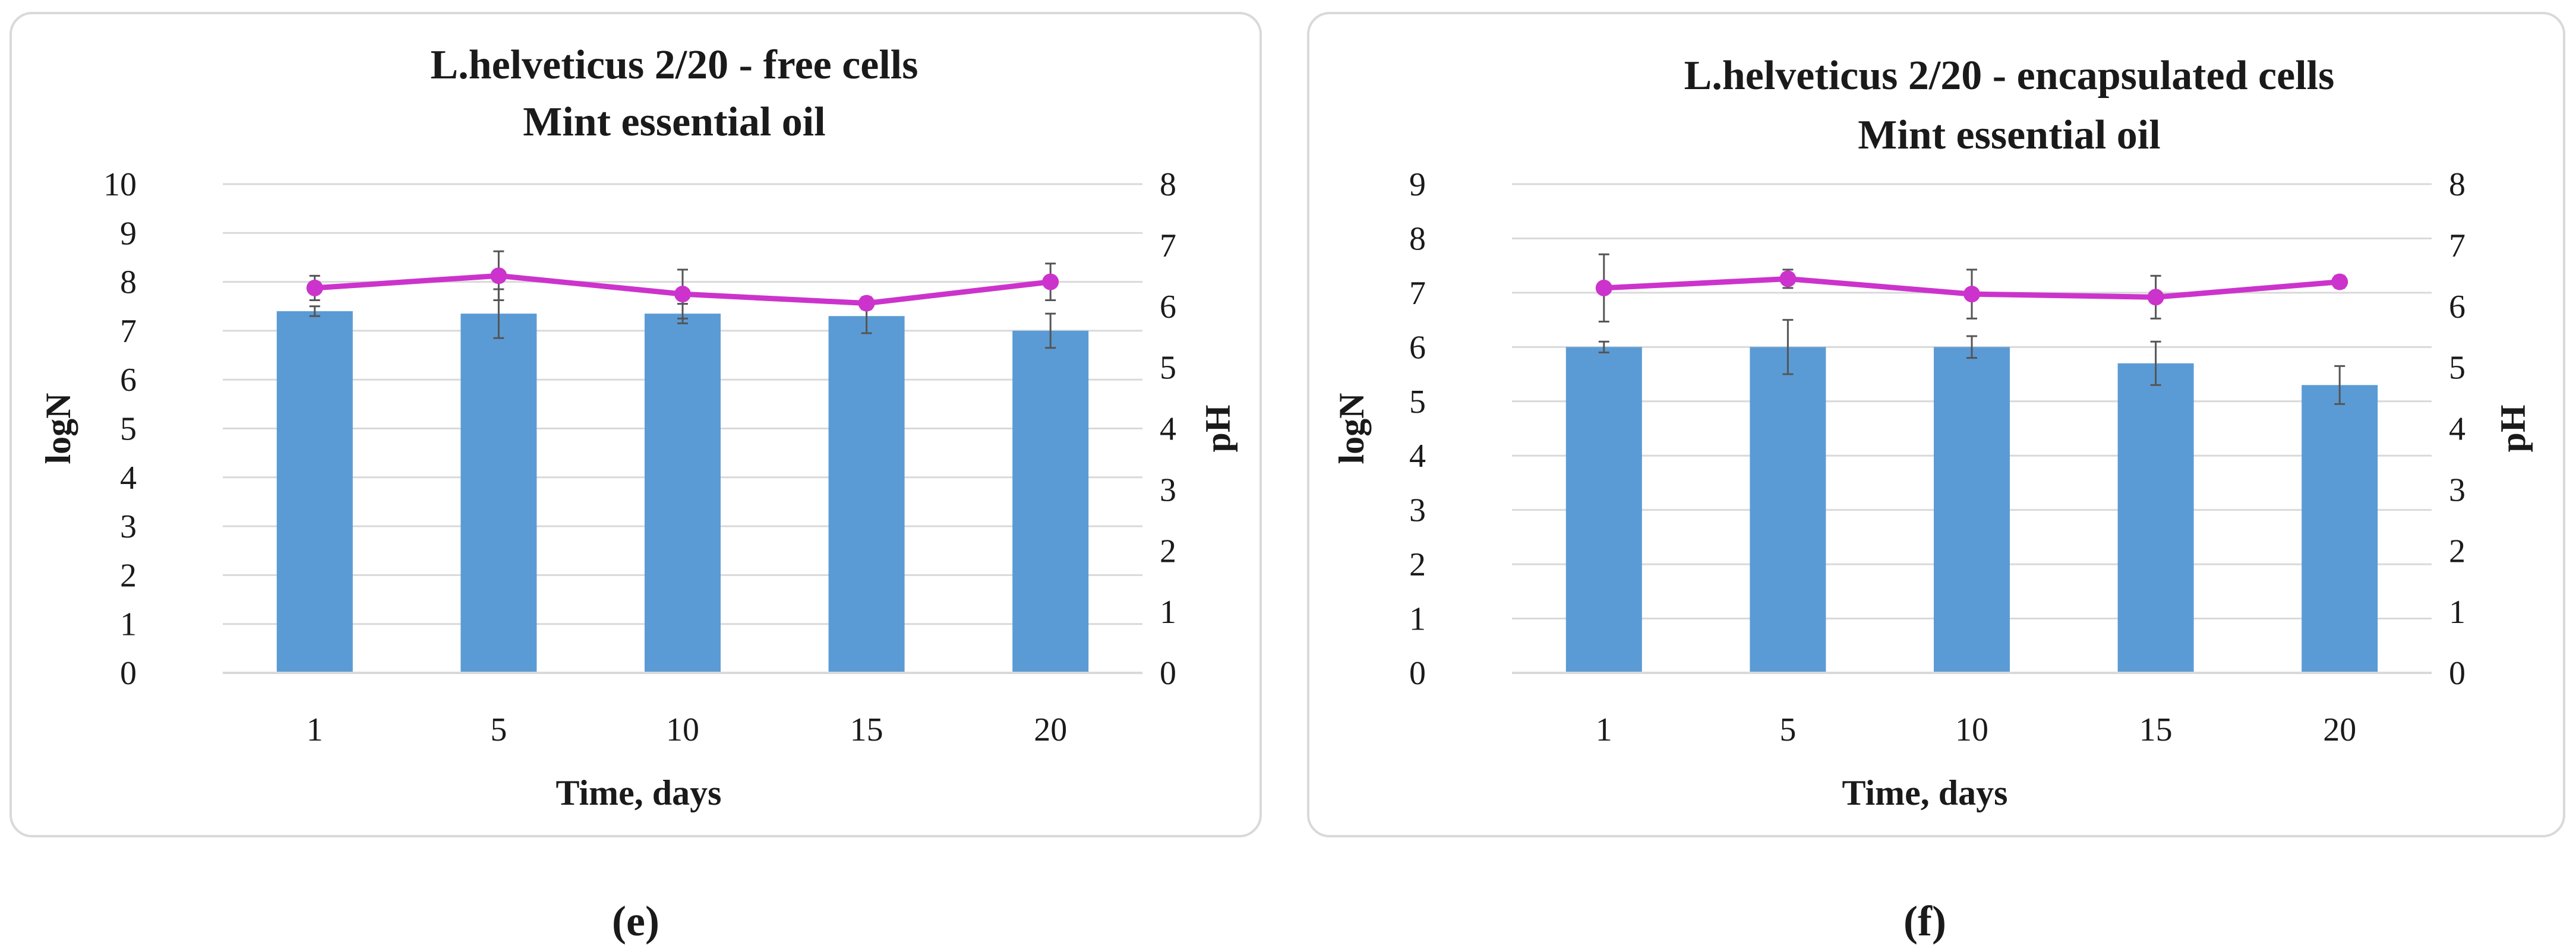  What do you see at coordinates (674, 65) in the screenshot?
I see `chart-title: L.helveticus 2/20 - free cells` at bounding box center [674, 65].